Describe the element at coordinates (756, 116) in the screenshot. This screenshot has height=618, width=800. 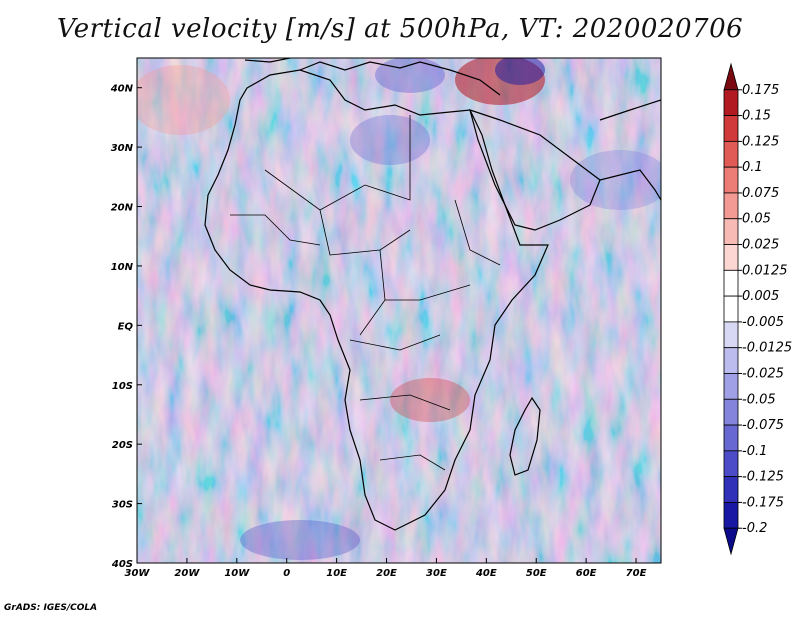
I see `colorbar-label: 0.15` at that location.